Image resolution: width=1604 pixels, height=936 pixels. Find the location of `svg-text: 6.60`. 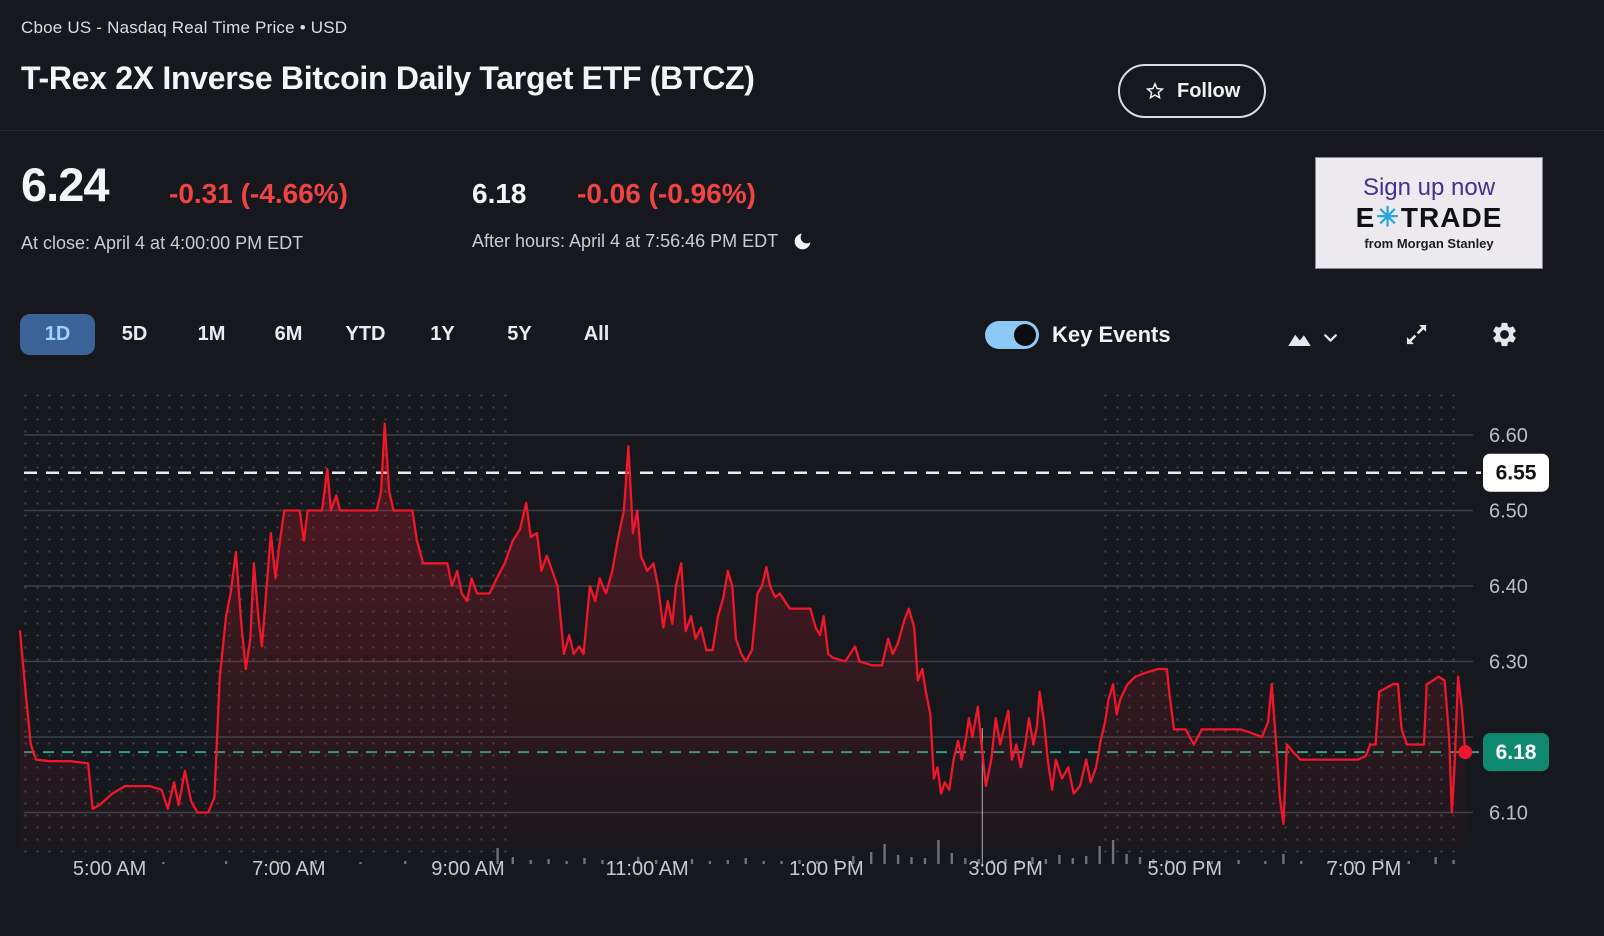

svg-text: 6.60 is located at coordinates (1508, 436).